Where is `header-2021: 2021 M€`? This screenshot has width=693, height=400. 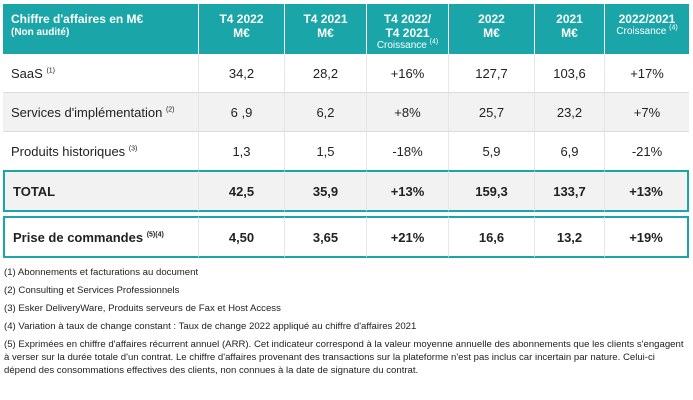
header-2021: 2021 M€ is located at coordinates (570, 29).